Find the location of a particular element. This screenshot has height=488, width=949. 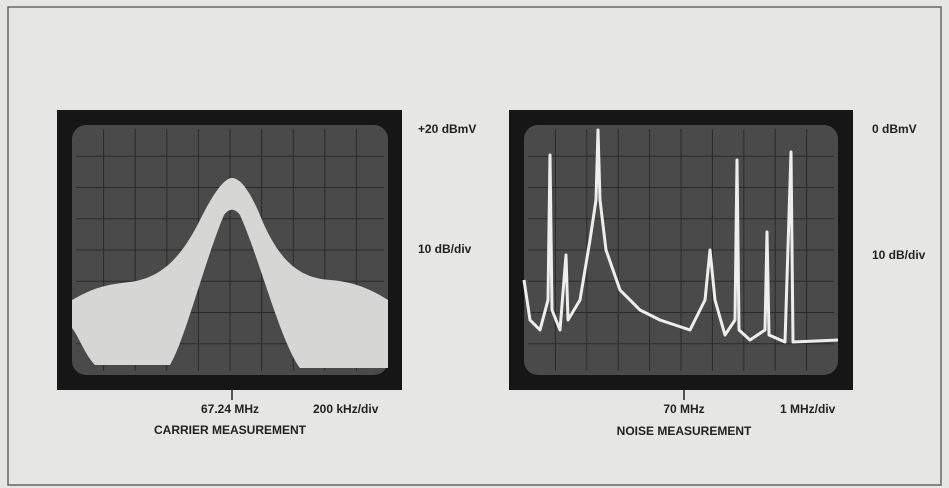

reference-level: 0 dBmV is located at coordinates (894, 129).